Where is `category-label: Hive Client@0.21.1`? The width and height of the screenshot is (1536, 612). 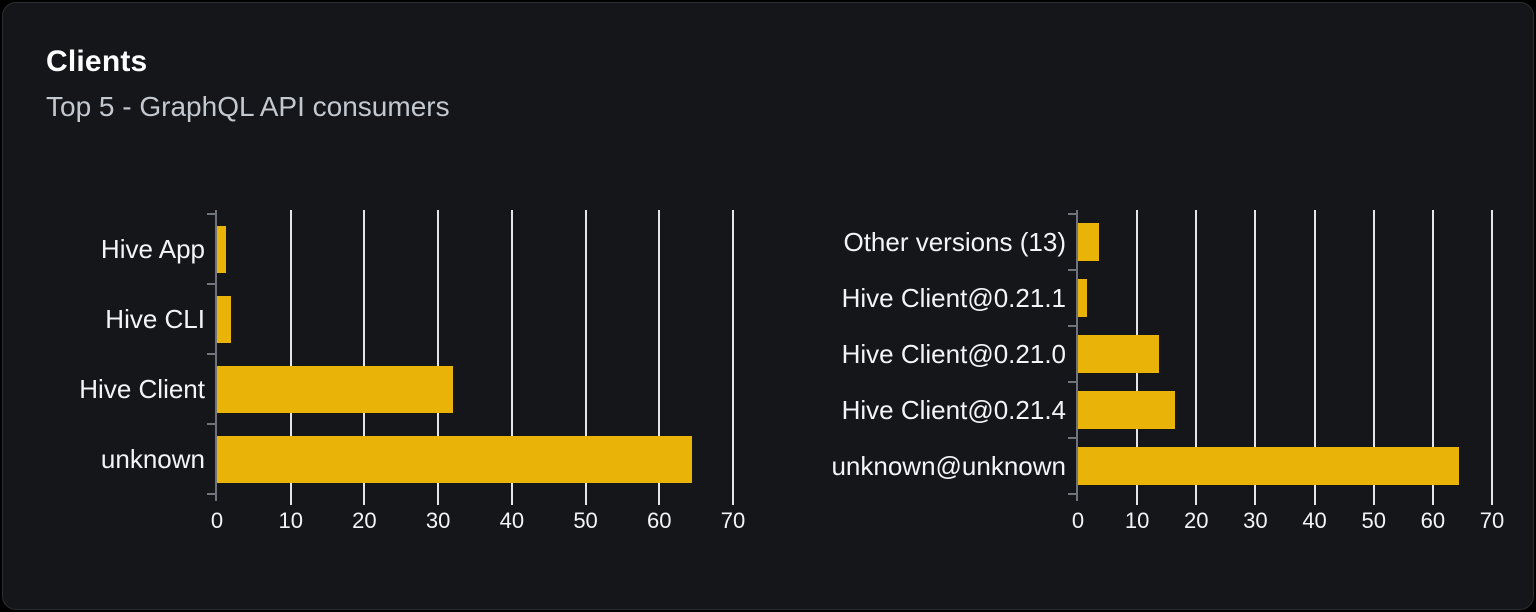 category-label: Hive Client@0.21.1 is located at coordinates (953, 297).